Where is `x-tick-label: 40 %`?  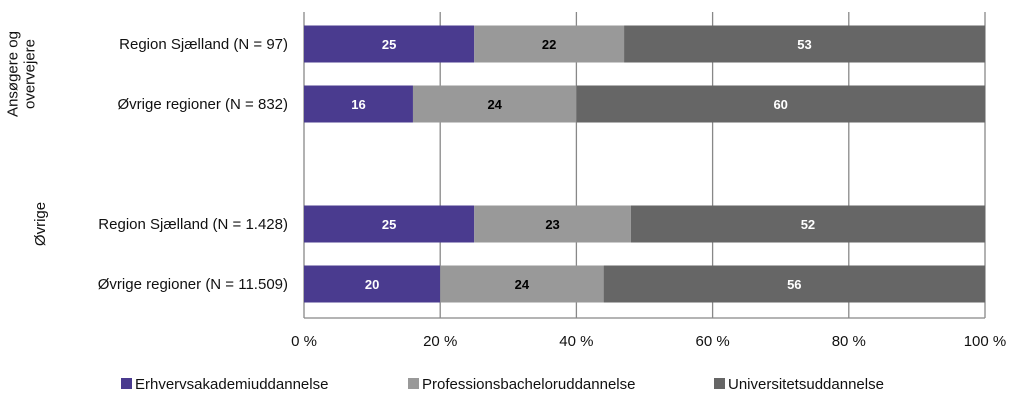 x-tick-label: 40 % is located at coordinates (576, 341).